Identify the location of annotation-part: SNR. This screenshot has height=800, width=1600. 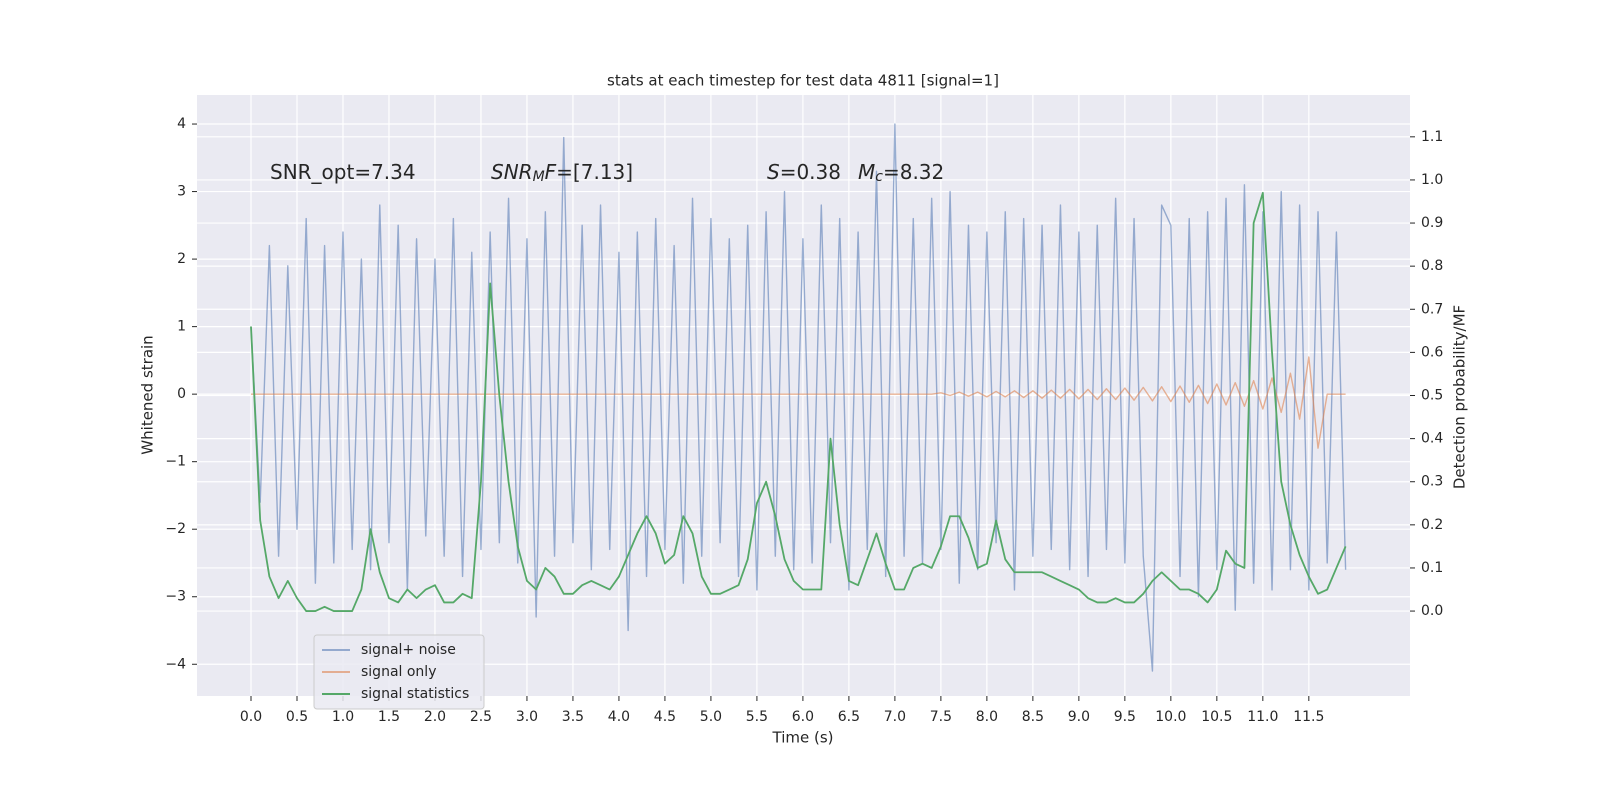
(512, 172).